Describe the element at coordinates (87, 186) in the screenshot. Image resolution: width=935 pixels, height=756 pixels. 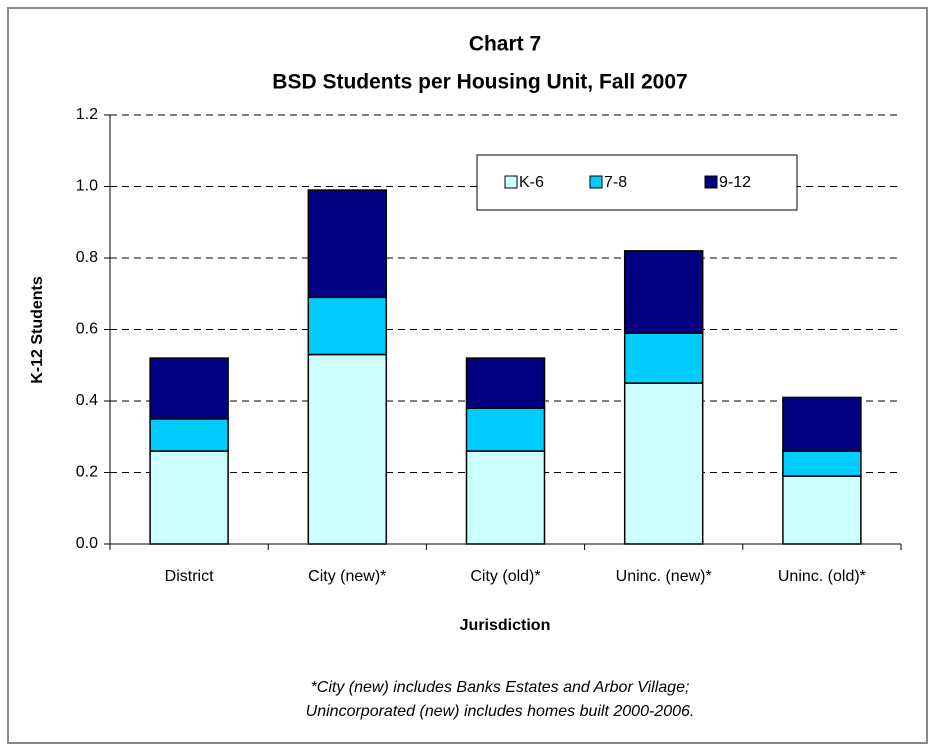
I see `y-tick-label: 1.0` at that location.